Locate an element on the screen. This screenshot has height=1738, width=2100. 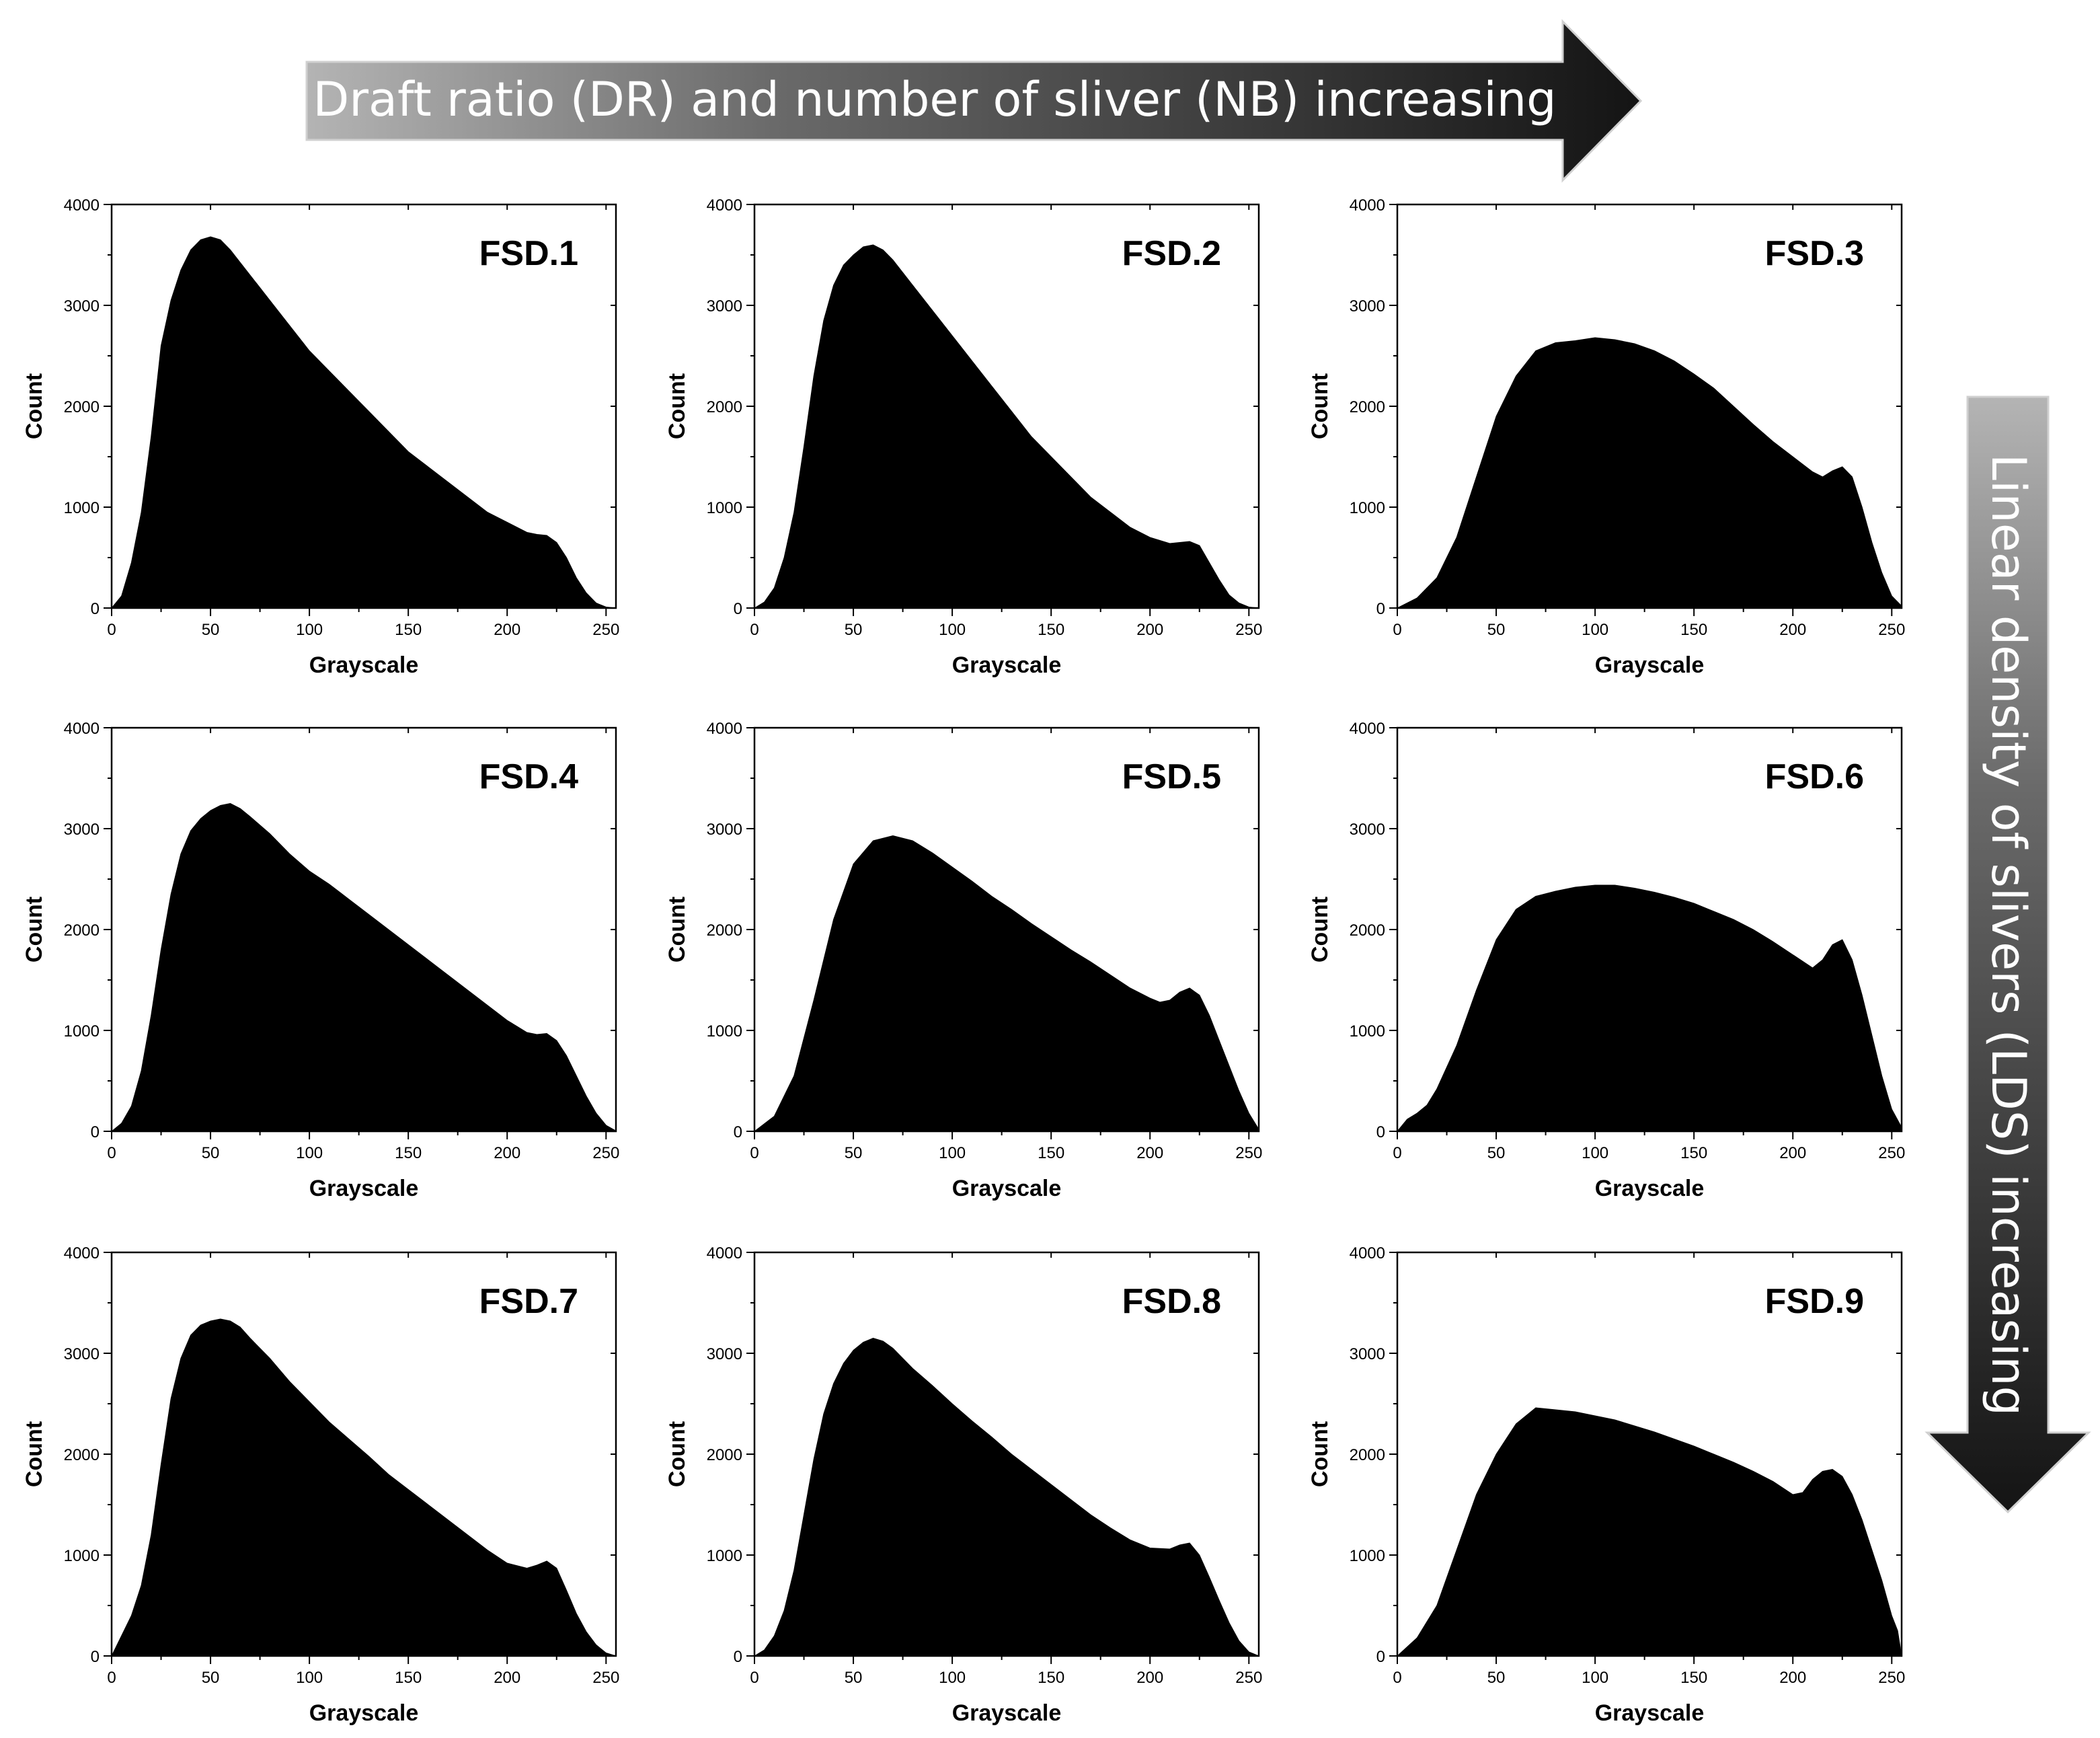
panel-label: FSD.9 is located at coordinates (1814, 1301).